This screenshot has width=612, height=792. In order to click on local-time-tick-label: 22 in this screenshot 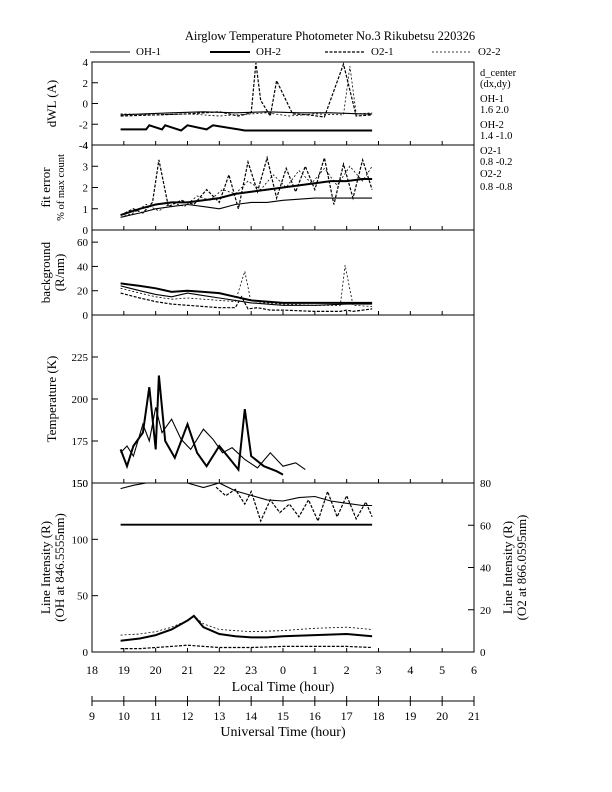, I will do `click(219, 670)`.